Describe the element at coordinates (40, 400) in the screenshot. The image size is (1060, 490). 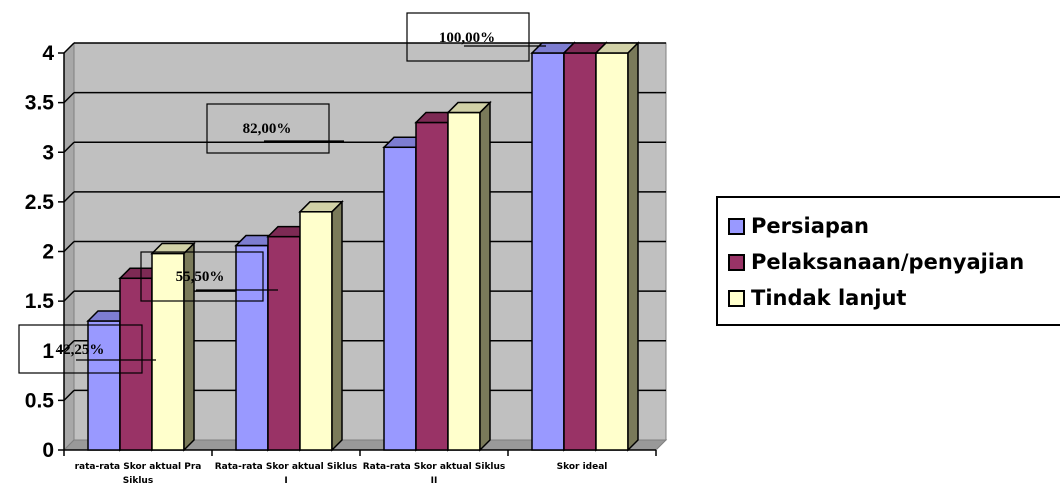
I see `y-tick-label: 0.5` at that location.